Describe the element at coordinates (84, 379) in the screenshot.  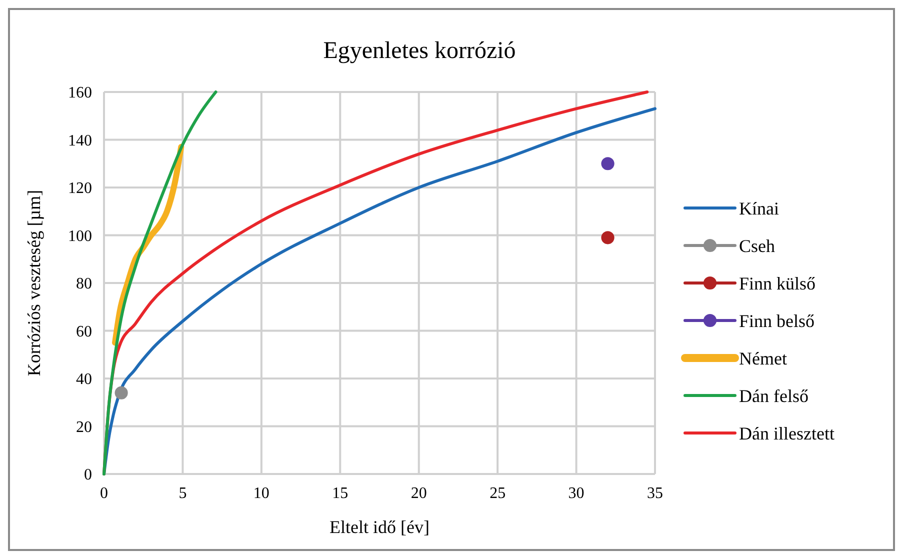
I see `y-tick-label: 40` at that location.